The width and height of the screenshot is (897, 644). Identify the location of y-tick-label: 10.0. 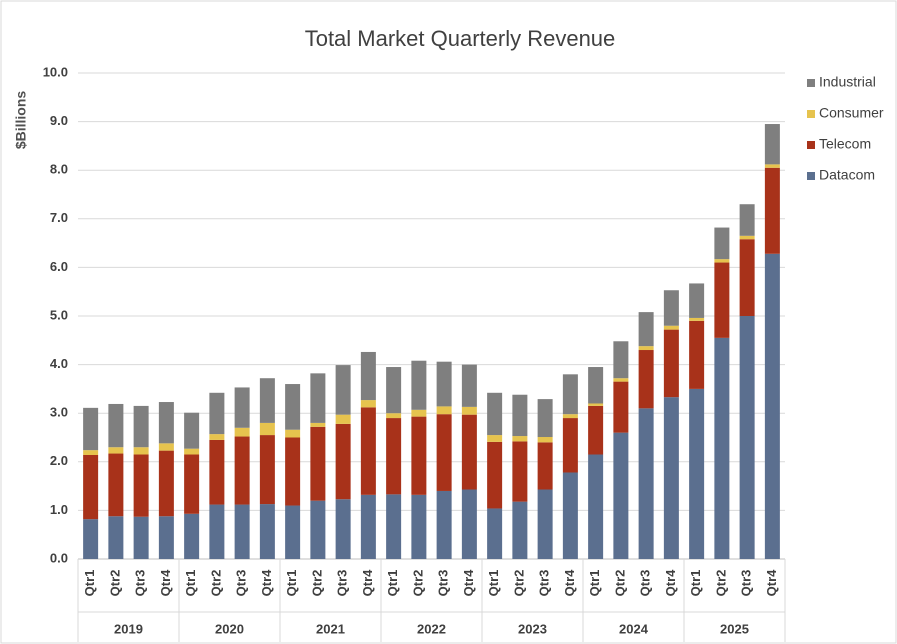
(55, 71).